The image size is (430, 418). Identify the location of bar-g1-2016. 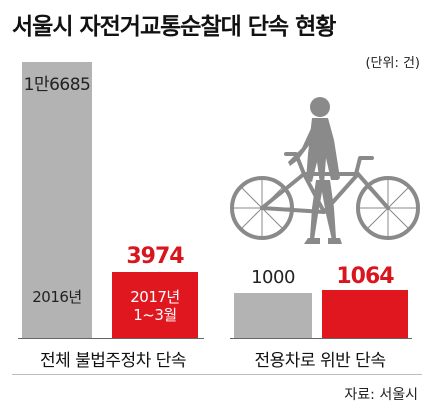
(57, 200).